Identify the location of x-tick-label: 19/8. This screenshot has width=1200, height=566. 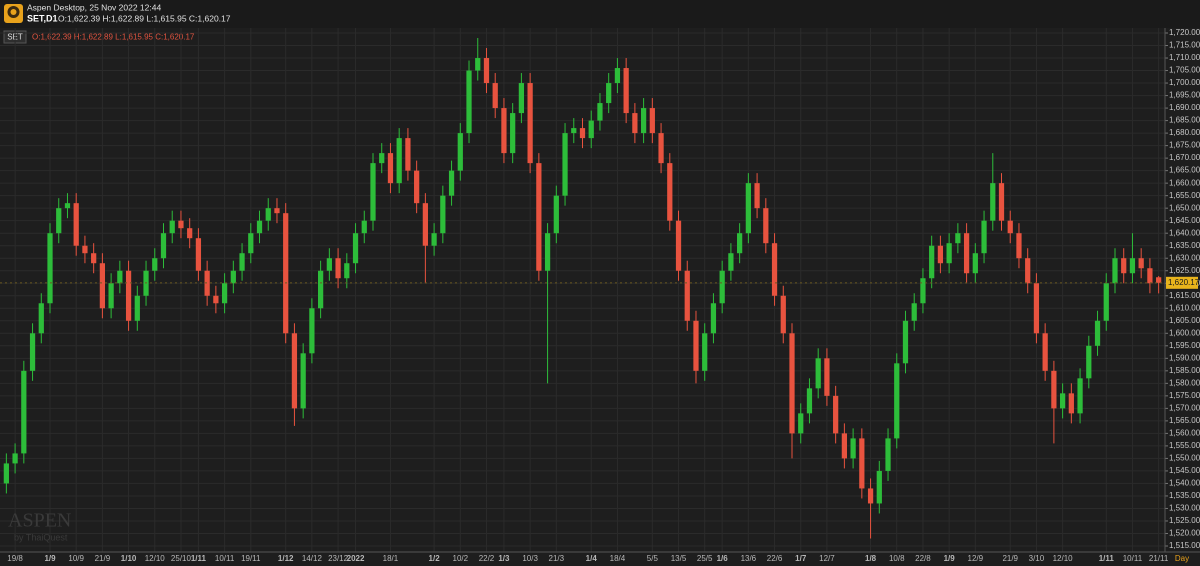
(15, 558).